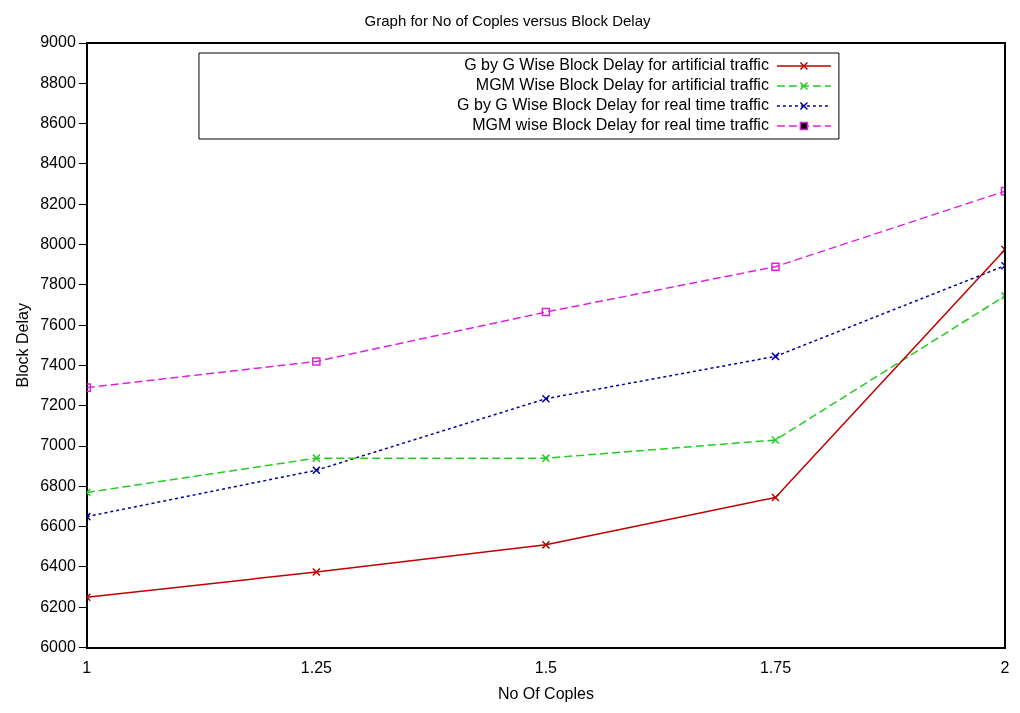 The image size is (1020, 713). Describe the element at coordinates (58, 123) in the screenshot. I see `y-tick-label: 8600` at that location.